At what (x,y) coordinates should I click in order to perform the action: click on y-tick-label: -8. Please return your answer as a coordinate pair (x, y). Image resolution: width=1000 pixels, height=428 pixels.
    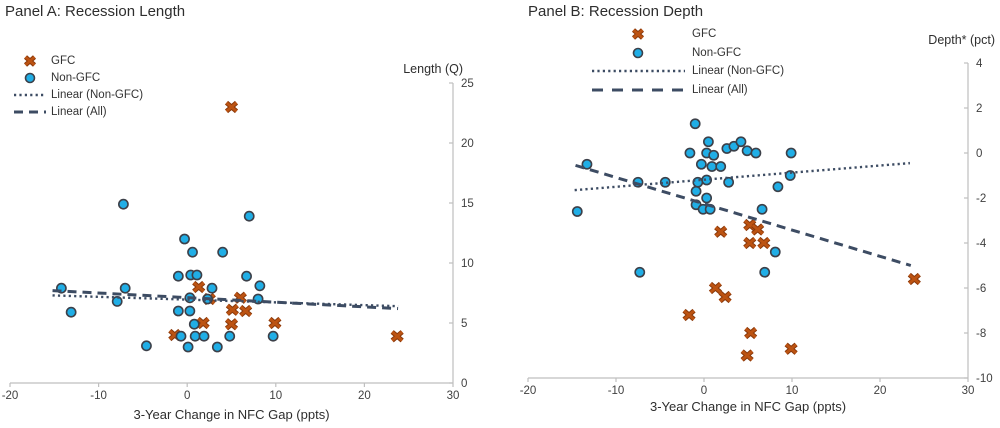
    Looking at the image, I should click on (981, 334).